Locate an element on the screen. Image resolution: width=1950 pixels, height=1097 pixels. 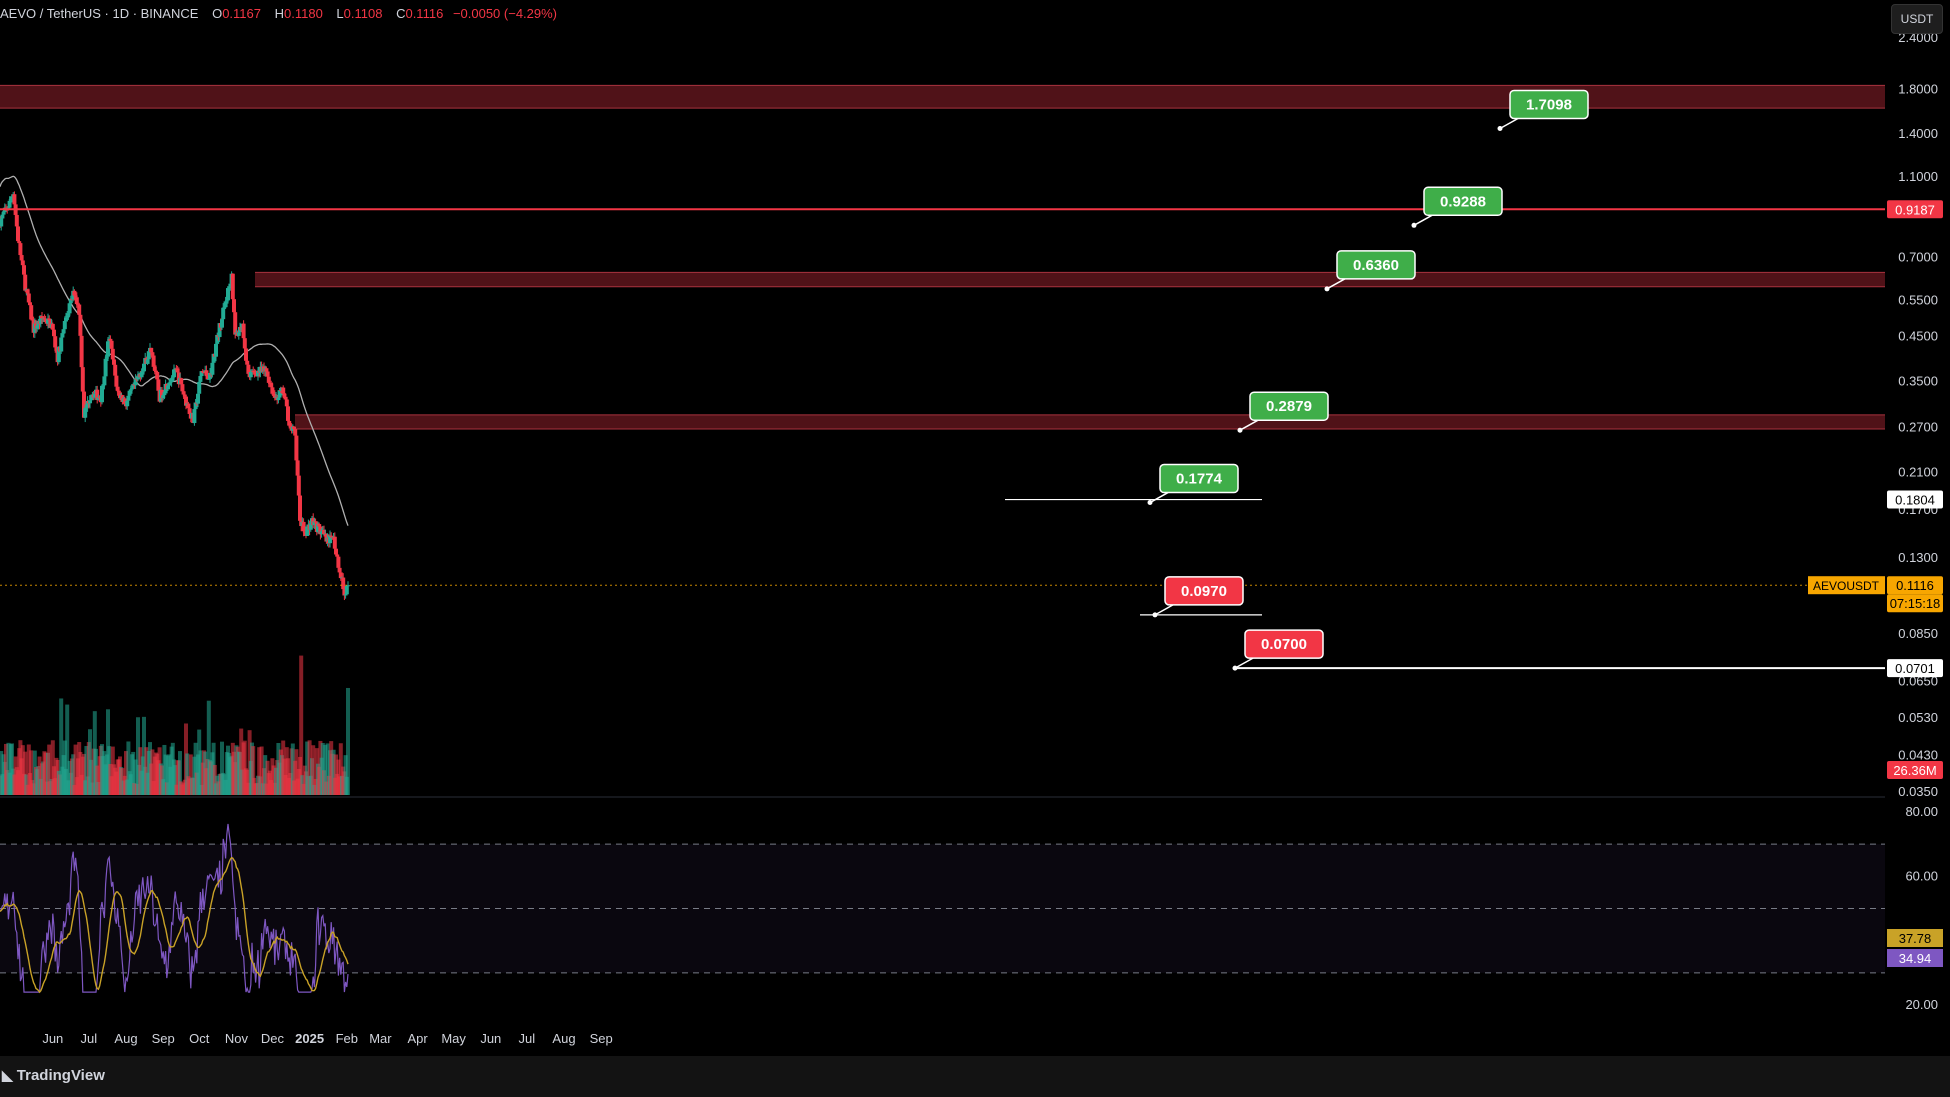
high-value: 0.1180 is located at coordinates (303, 13).